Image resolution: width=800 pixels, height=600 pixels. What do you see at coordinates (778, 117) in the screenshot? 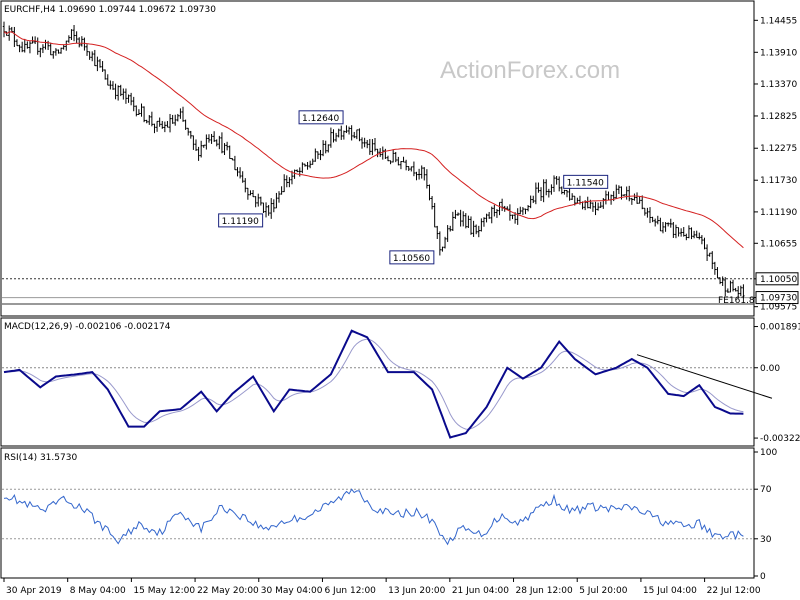
I see `price-tick-label: 1.12825` at bounding box center [778, 117].